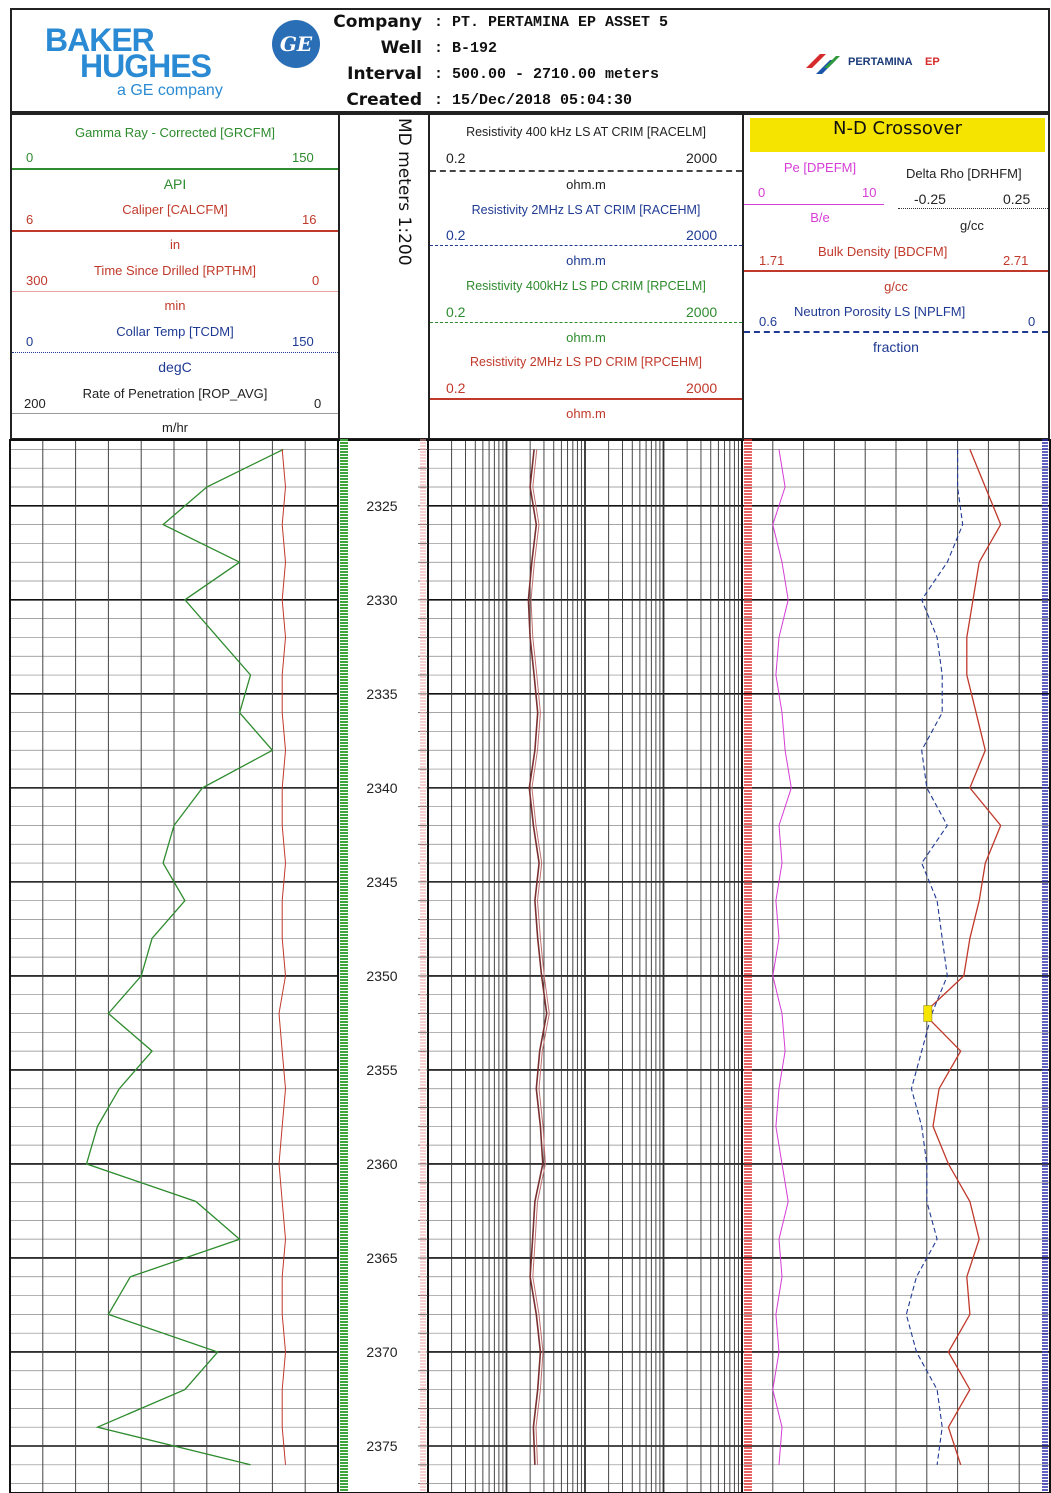 Image resolution: width=1051 pixels, height=1493 pixels. What do you see at coordinates (772, 260) in the screenshot?
I see `bdcfm-min: 1.71` at bounding box center [772, 260].